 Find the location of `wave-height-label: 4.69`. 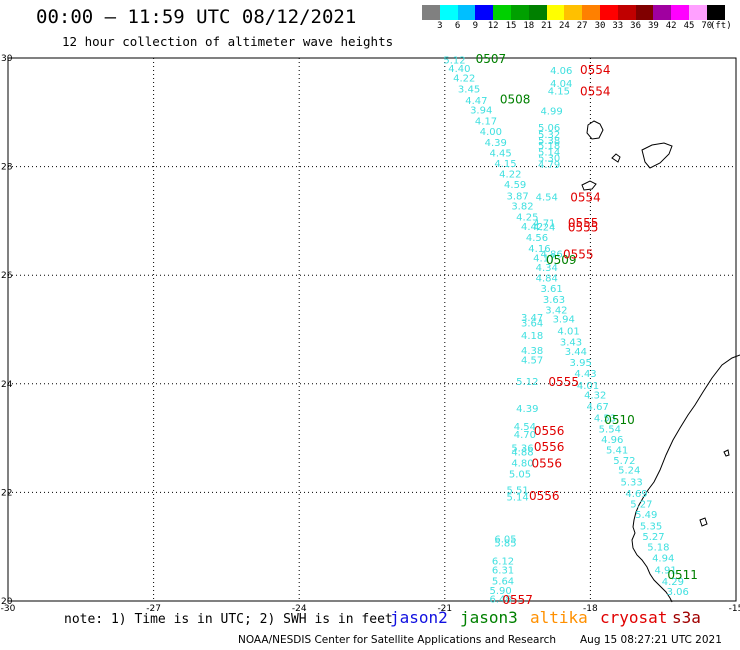

wave-height-label: 4.69 is located at coordinates (636, 494).